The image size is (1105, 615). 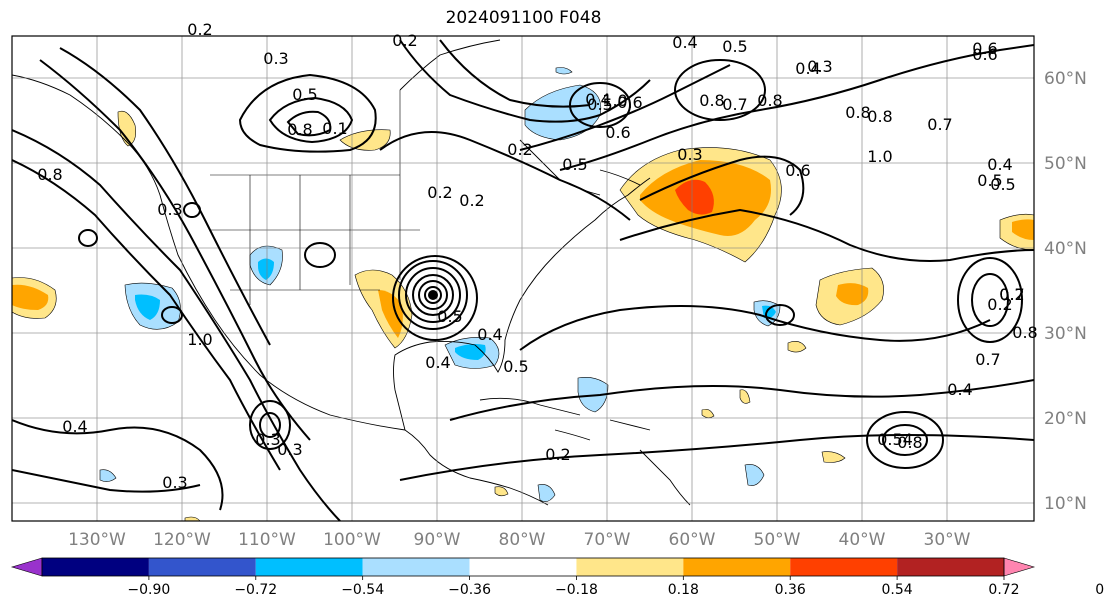 I want to click on latitude-label: 30°N, so click(x=1065, y=334).